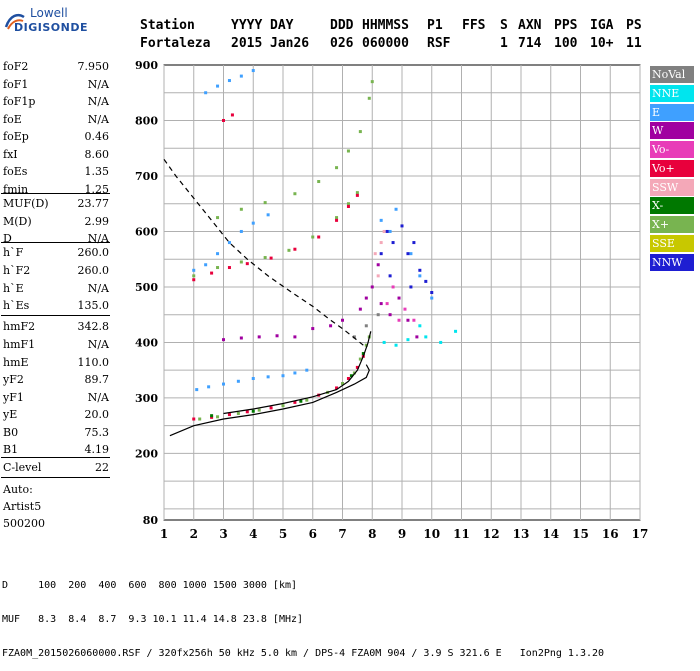 This screenshot has width=700, height=671. I want to click on legend-item-sse: SSE, so click(672, 243).